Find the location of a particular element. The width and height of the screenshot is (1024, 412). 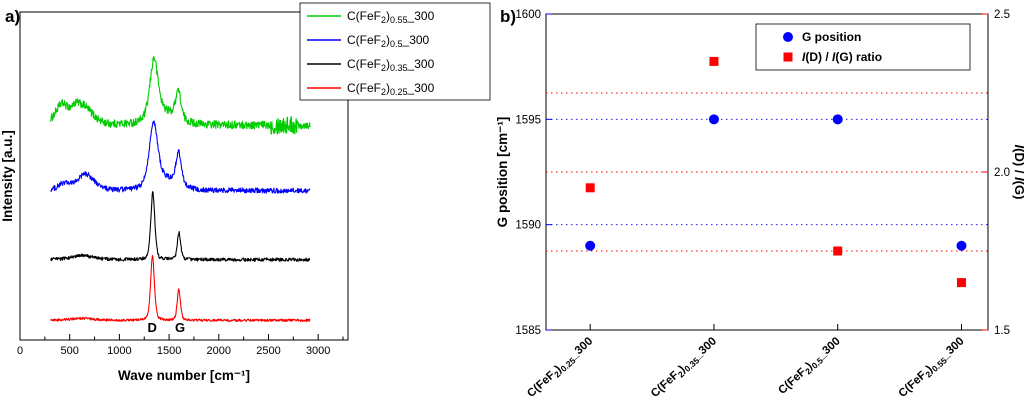

x-tick-label: 2500 is located at coordinates (268, 351).